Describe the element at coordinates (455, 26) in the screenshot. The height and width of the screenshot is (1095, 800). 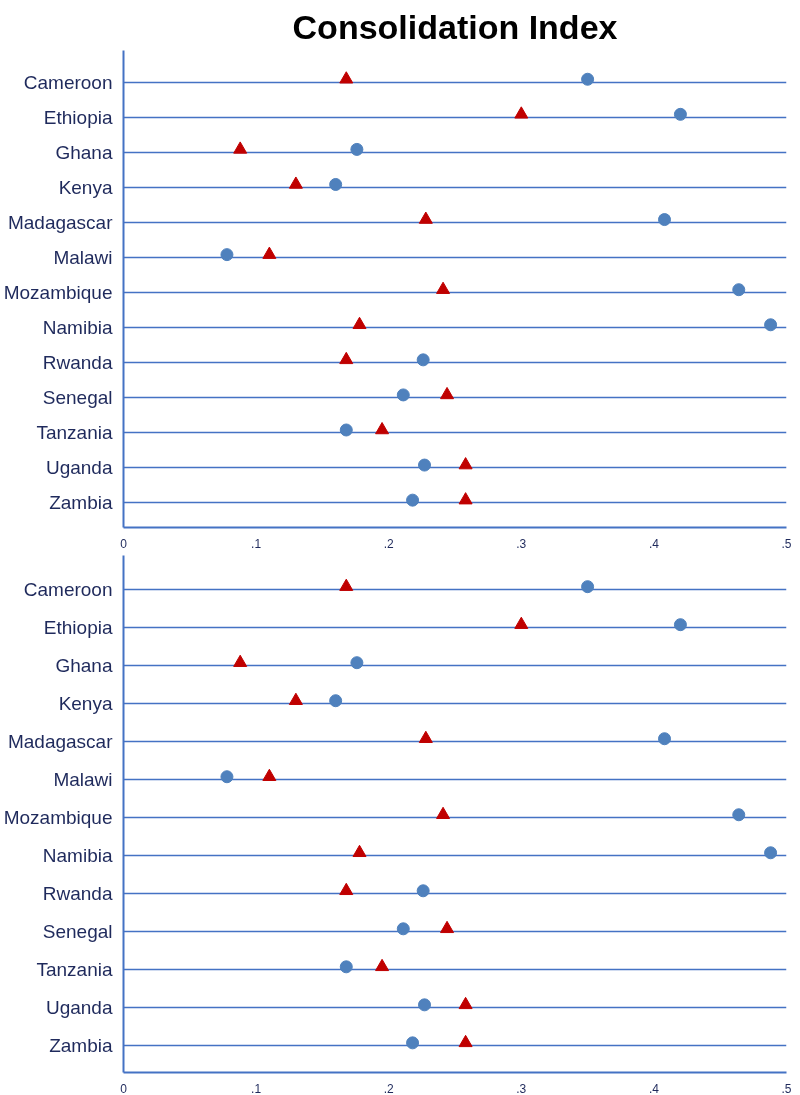
I see `chart-title: Consolidation Index` at that location.